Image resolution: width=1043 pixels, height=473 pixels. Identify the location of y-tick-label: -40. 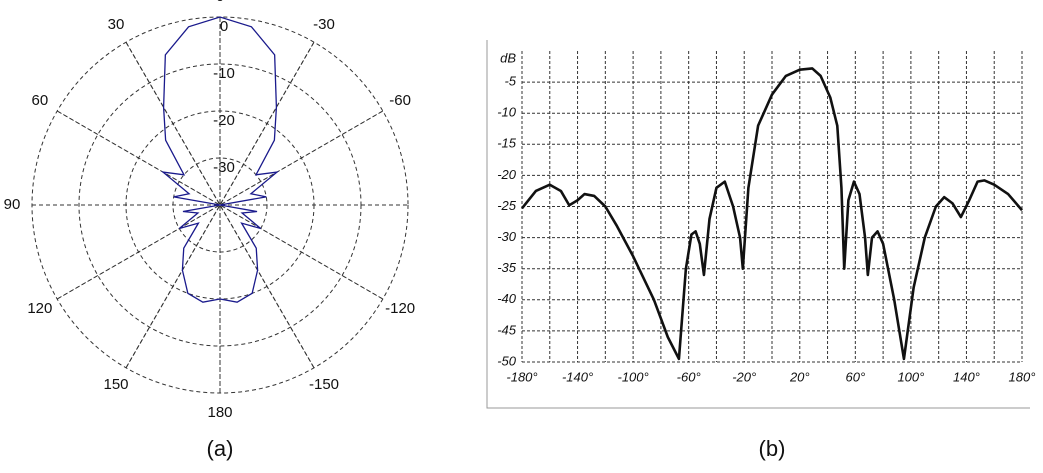
(507, 298).